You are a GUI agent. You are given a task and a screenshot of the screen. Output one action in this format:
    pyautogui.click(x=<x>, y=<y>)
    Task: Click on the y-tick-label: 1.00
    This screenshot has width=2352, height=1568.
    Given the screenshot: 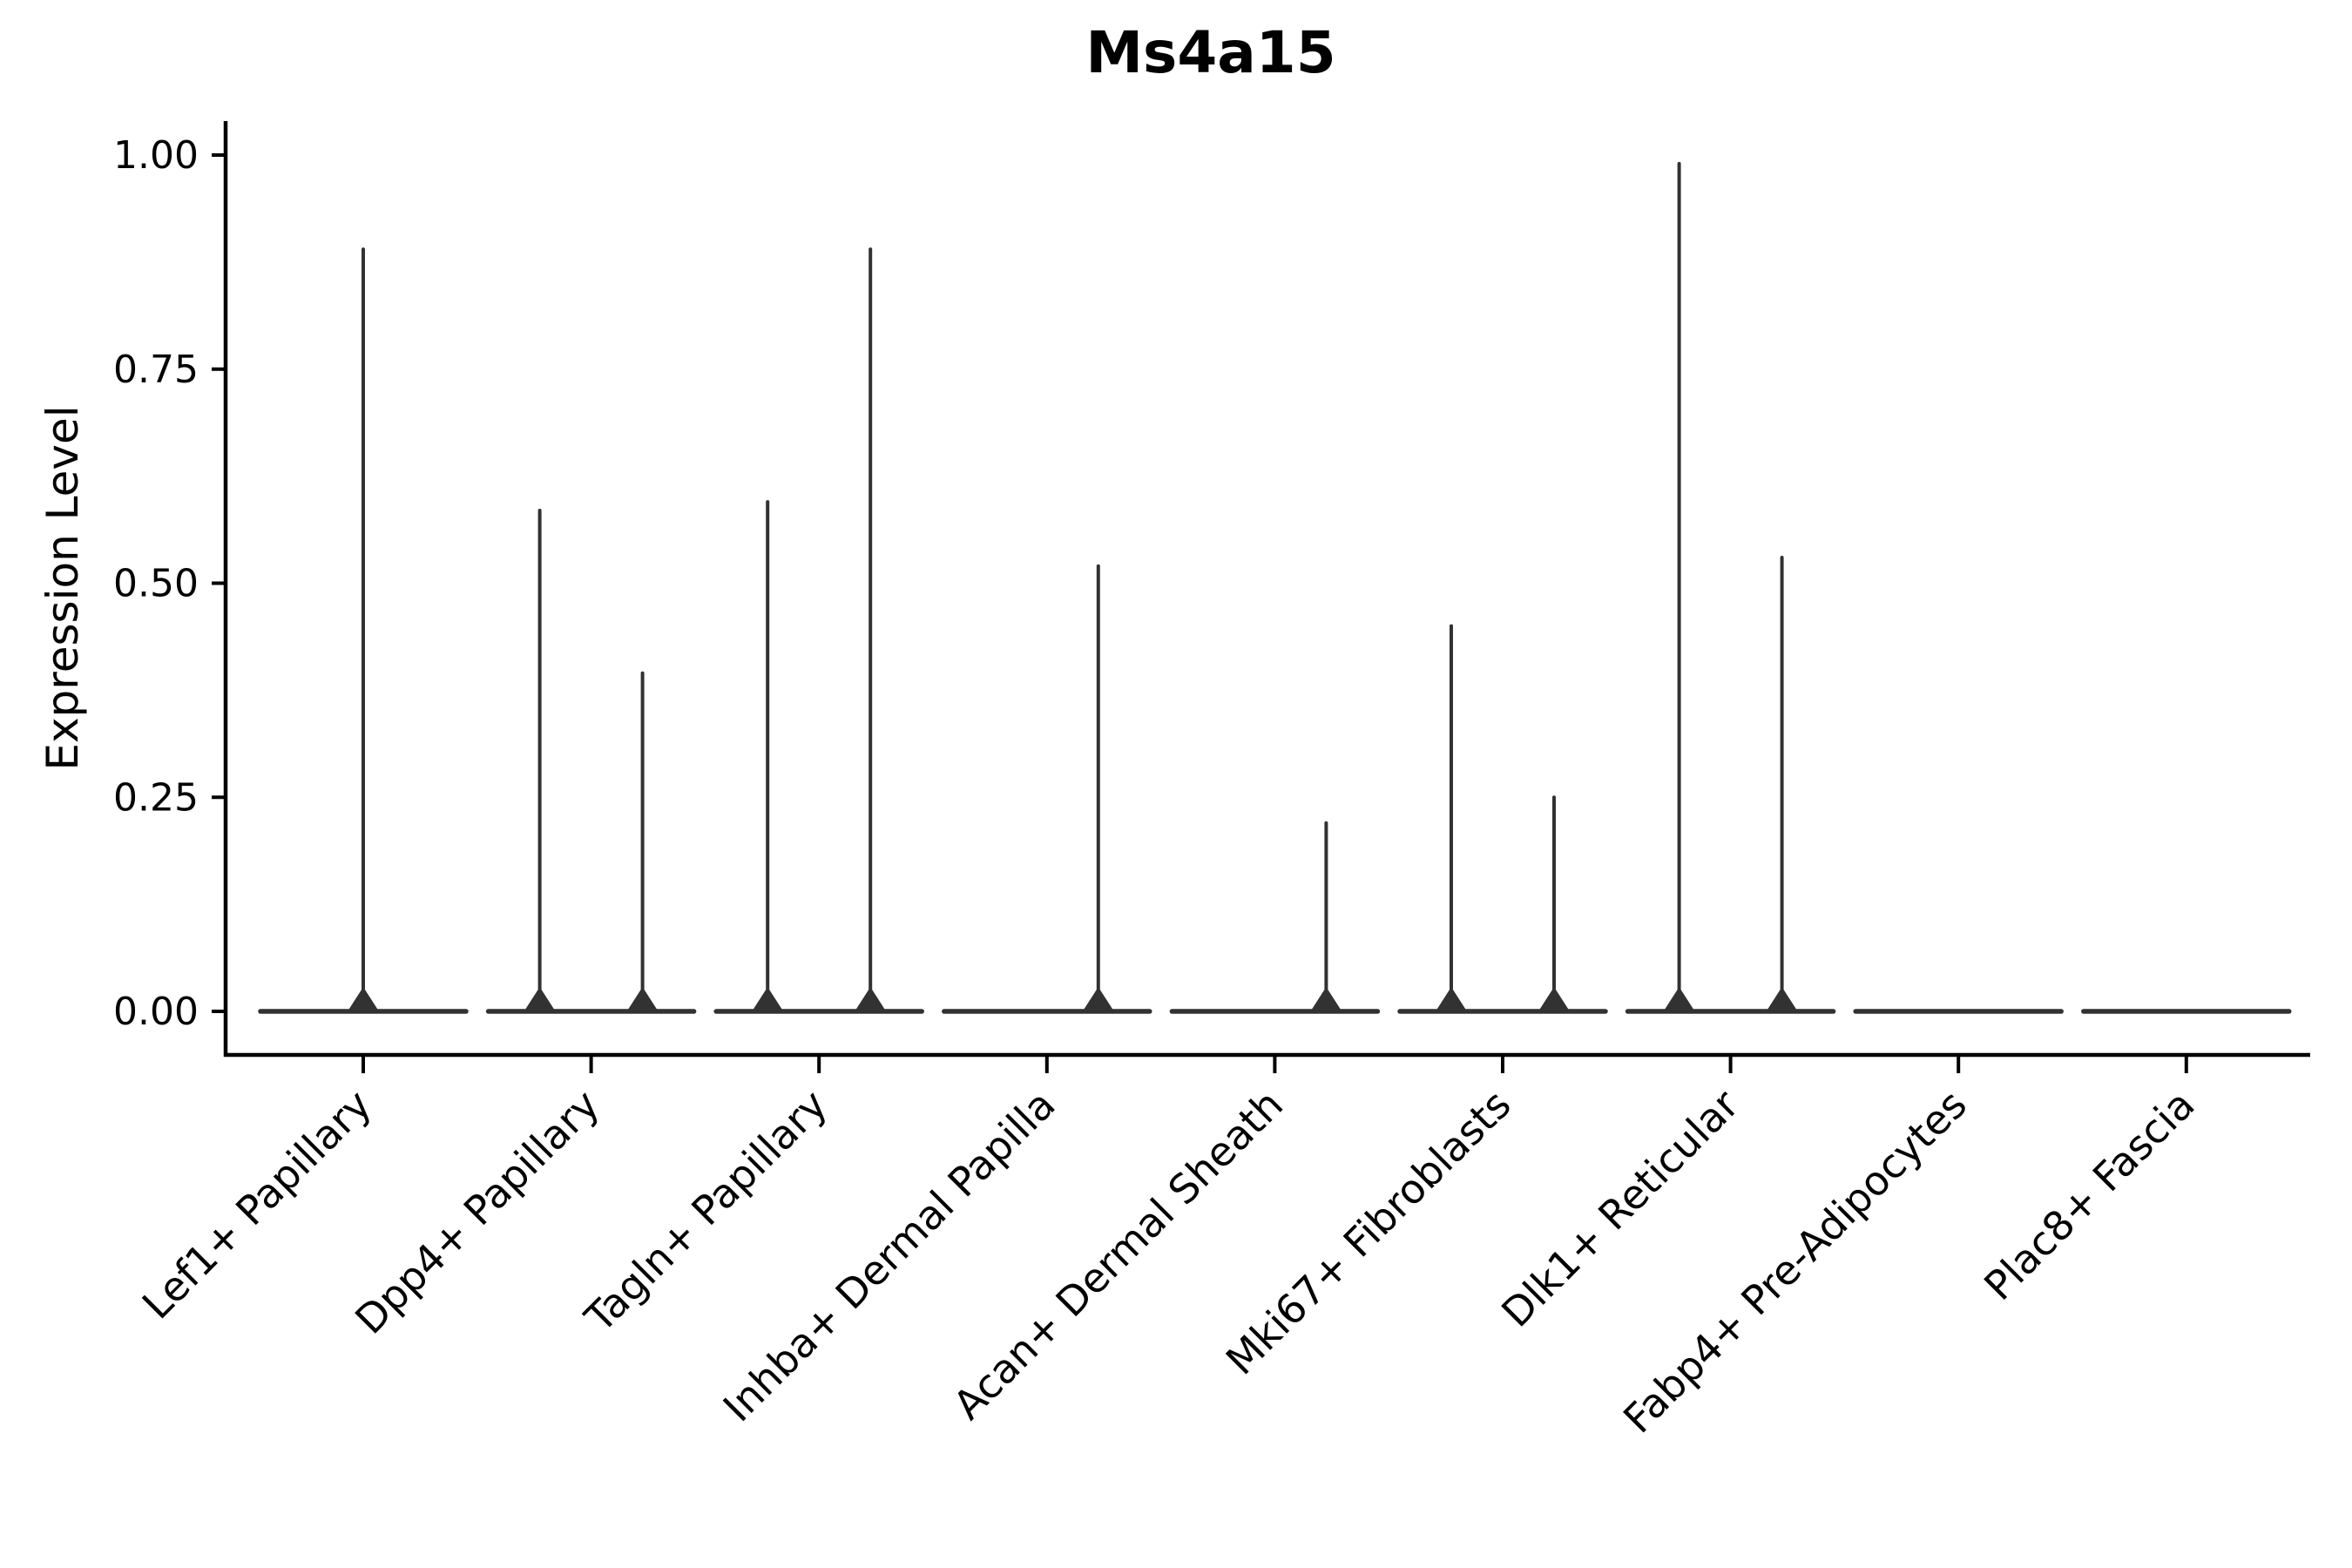 What is the action you would take?
    pyautogui.click(x=156, y=155)
    